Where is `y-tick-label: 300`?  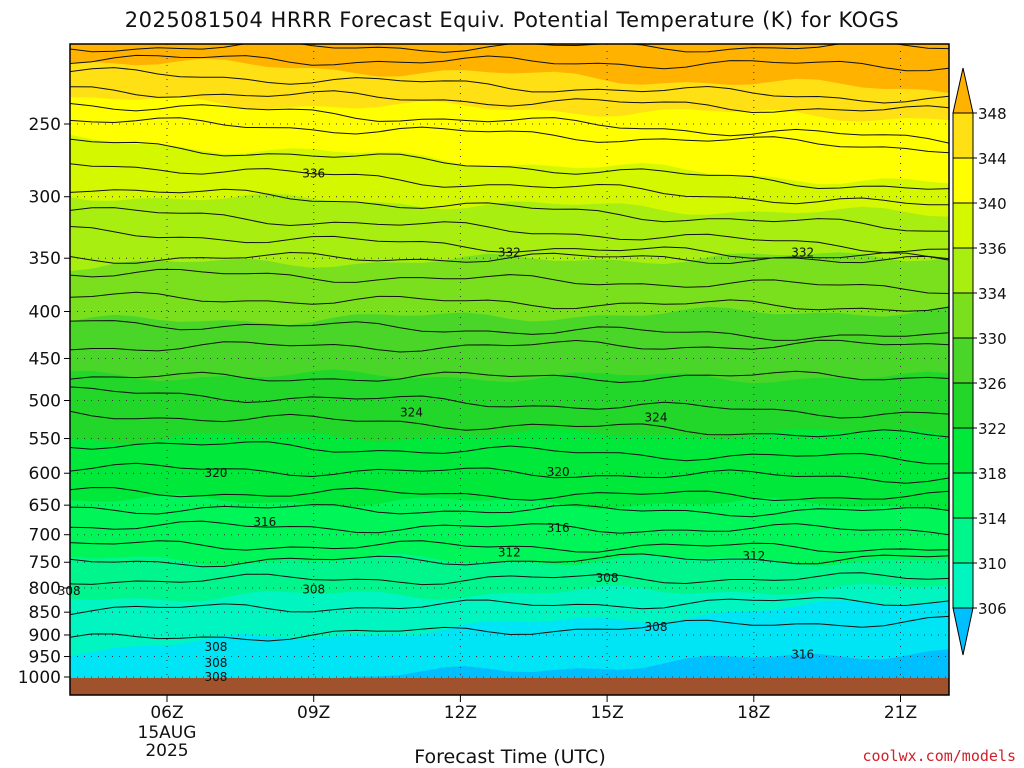 y-tick-label: 300 is located at coordinates (45, 198).